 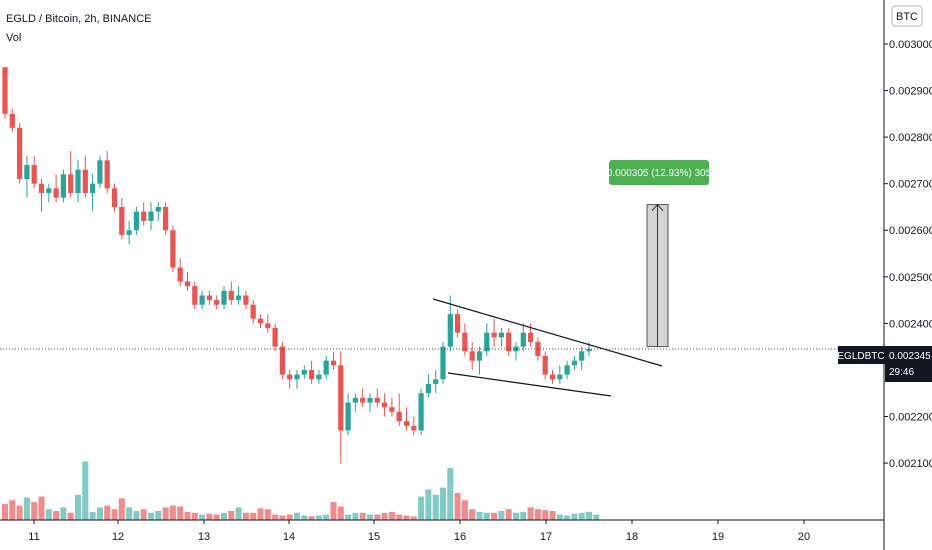 What do you see at coordinates (910, 464) in the screenshot?
I see `price-tick-label: 0.002100` at bounding box center [910, 464].